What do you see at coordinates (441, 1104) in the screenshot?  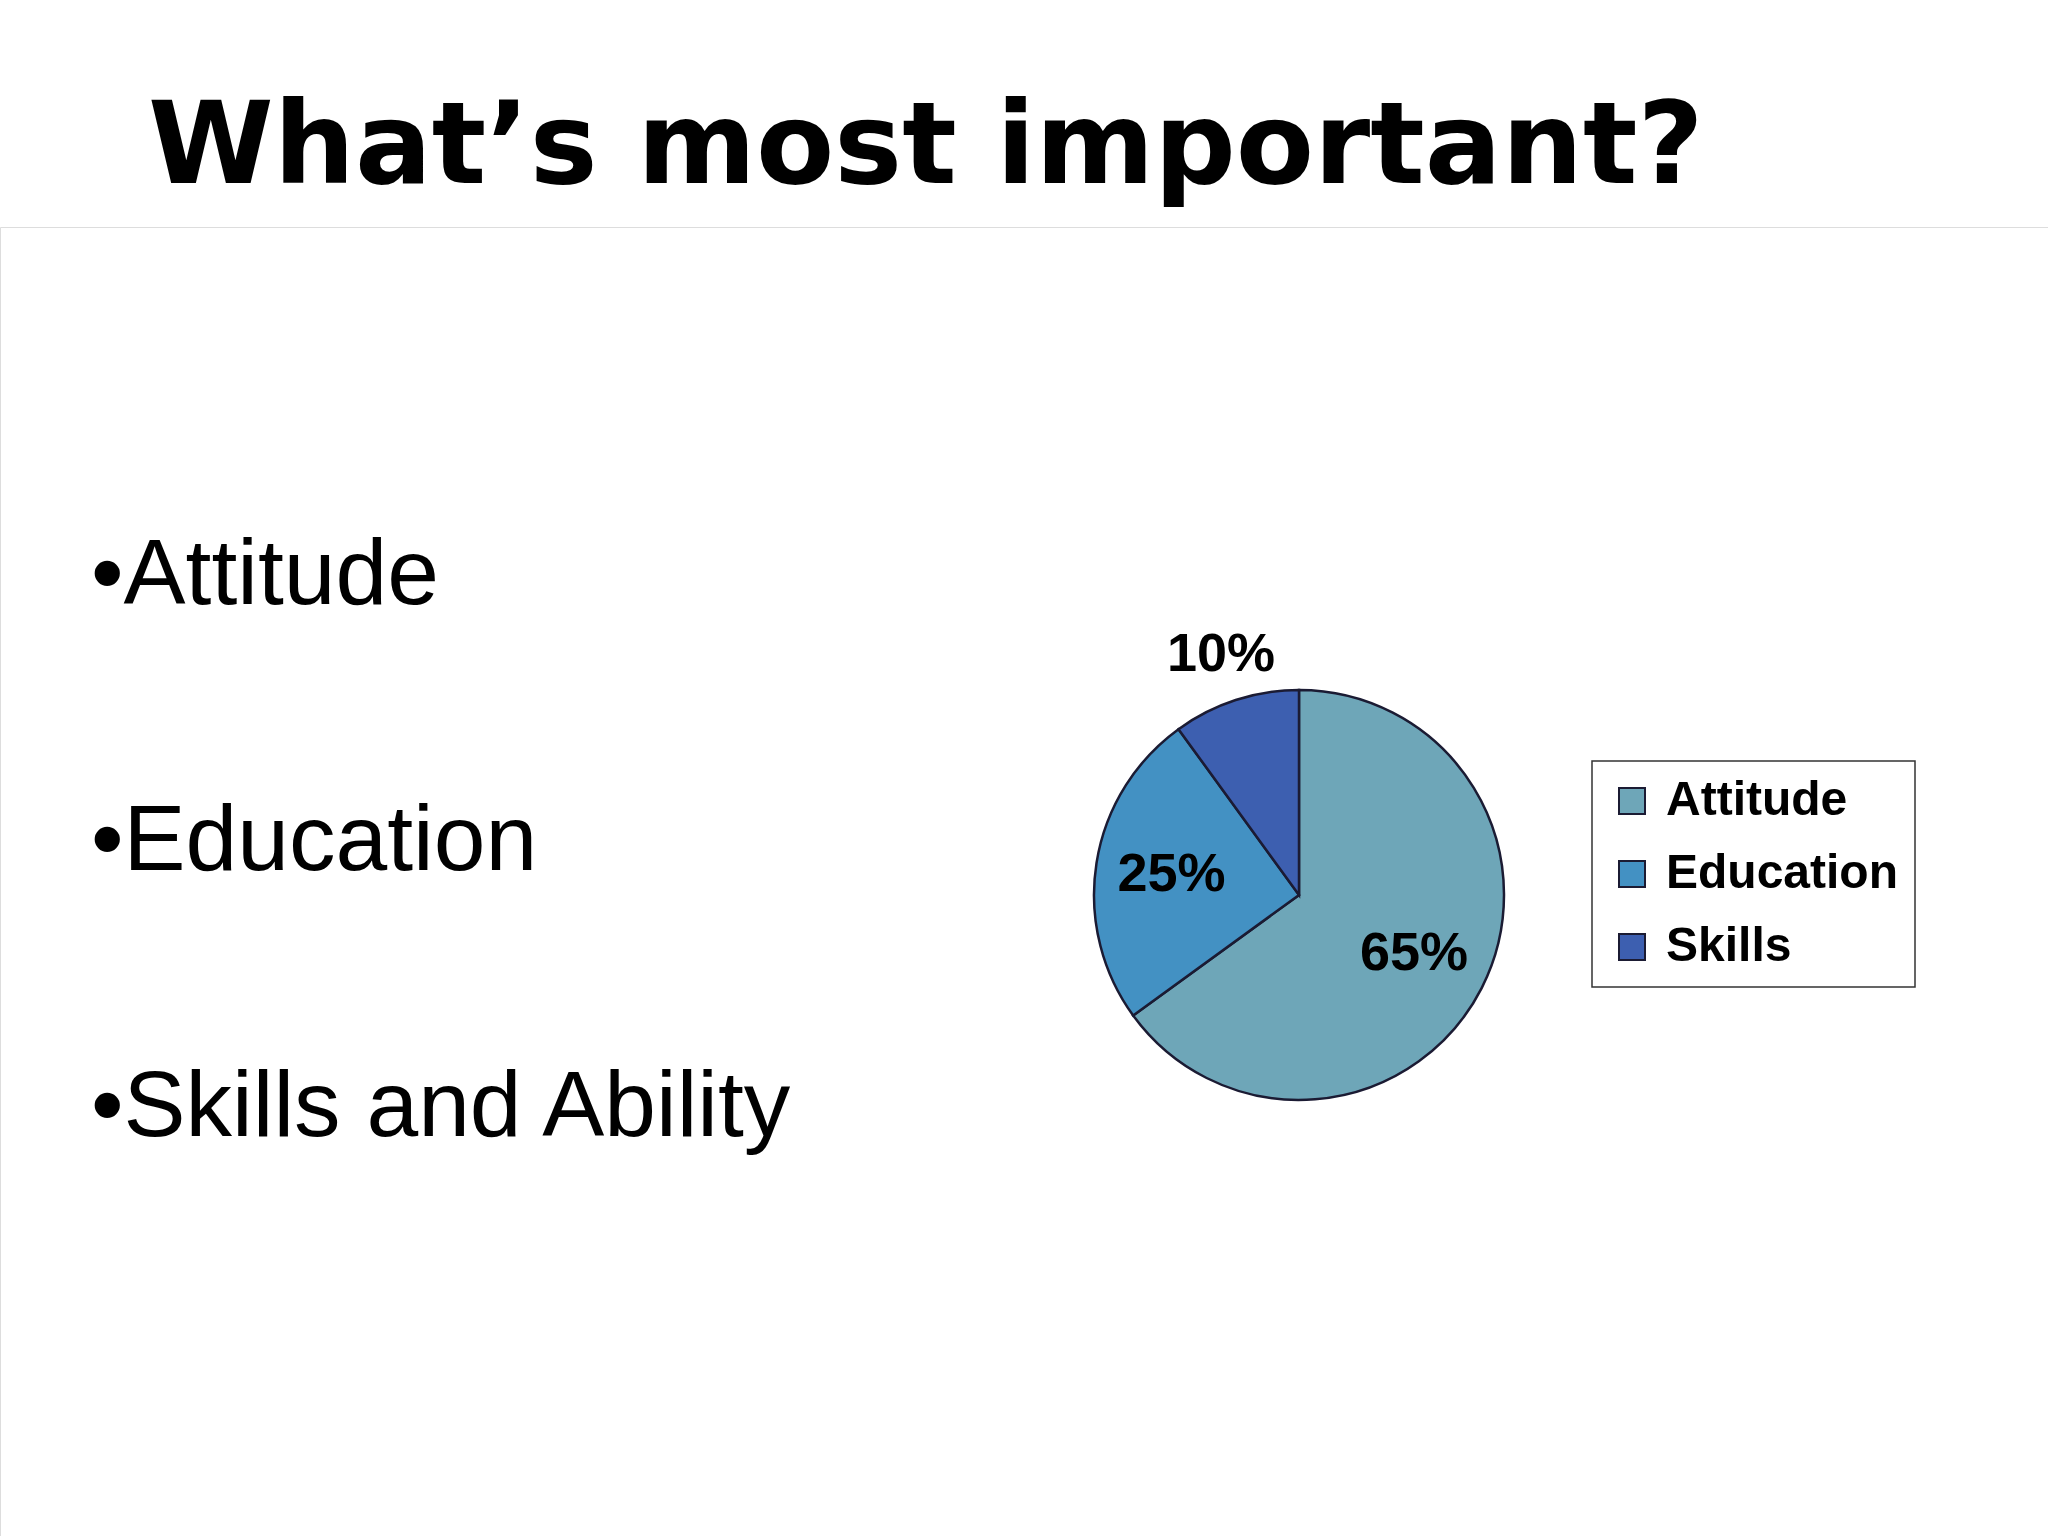 I see `text: •Skills and Ability` at bounding box center [441, 1104].